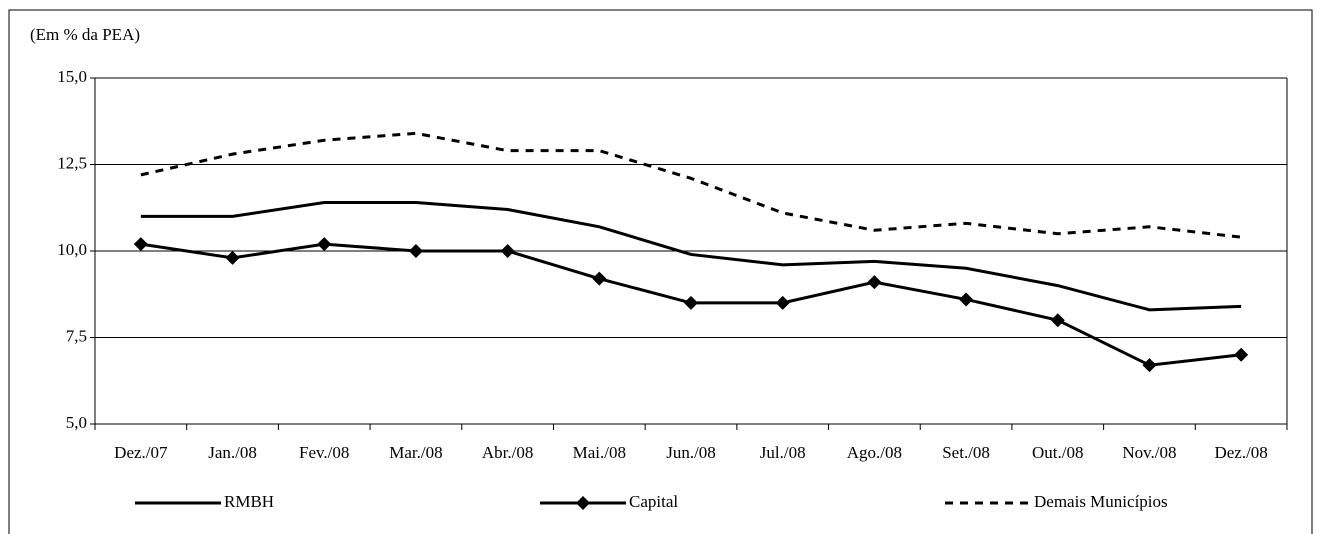 The height and width of the screenshot is (534, 1317). Describe the element at coordinates (691, 452) in the screenshot. I see `x-tick-label: Jun./08` at that location.